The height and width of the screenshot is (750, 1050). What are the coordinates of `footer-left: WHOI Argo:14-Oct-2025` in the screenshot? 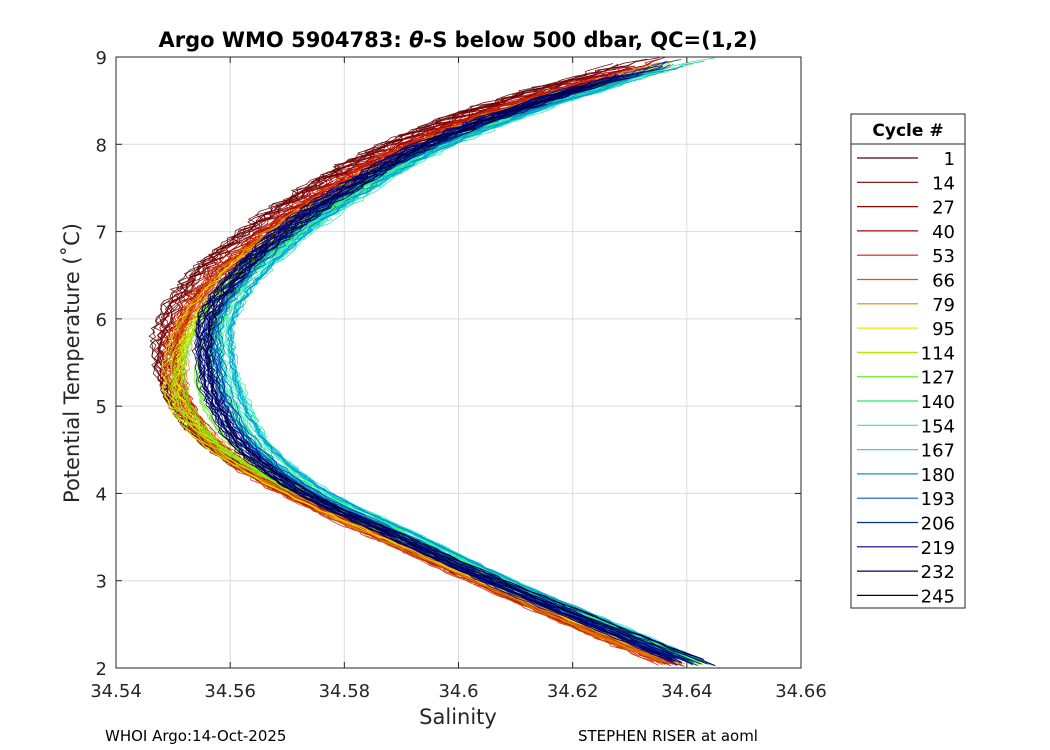 It's located at (195, 736).